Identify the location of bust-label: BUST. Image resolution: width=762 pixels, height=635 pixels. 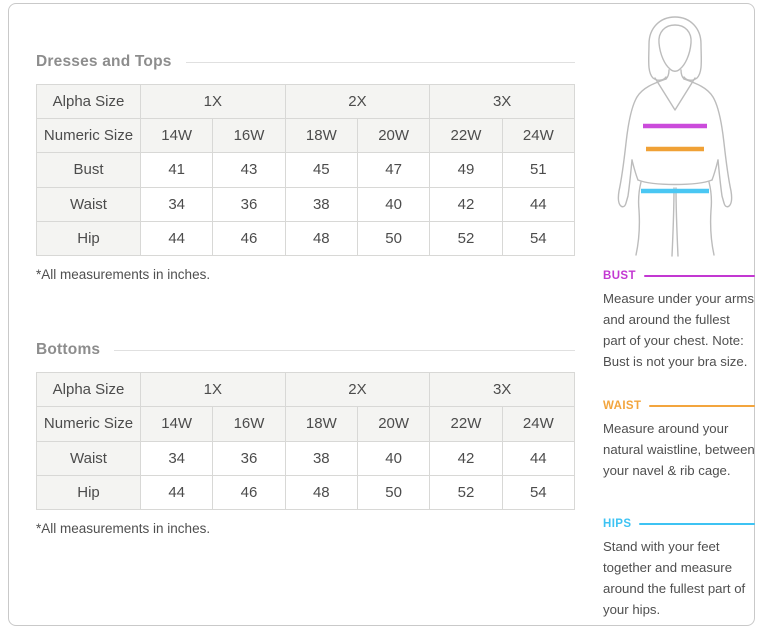
(619, 276).